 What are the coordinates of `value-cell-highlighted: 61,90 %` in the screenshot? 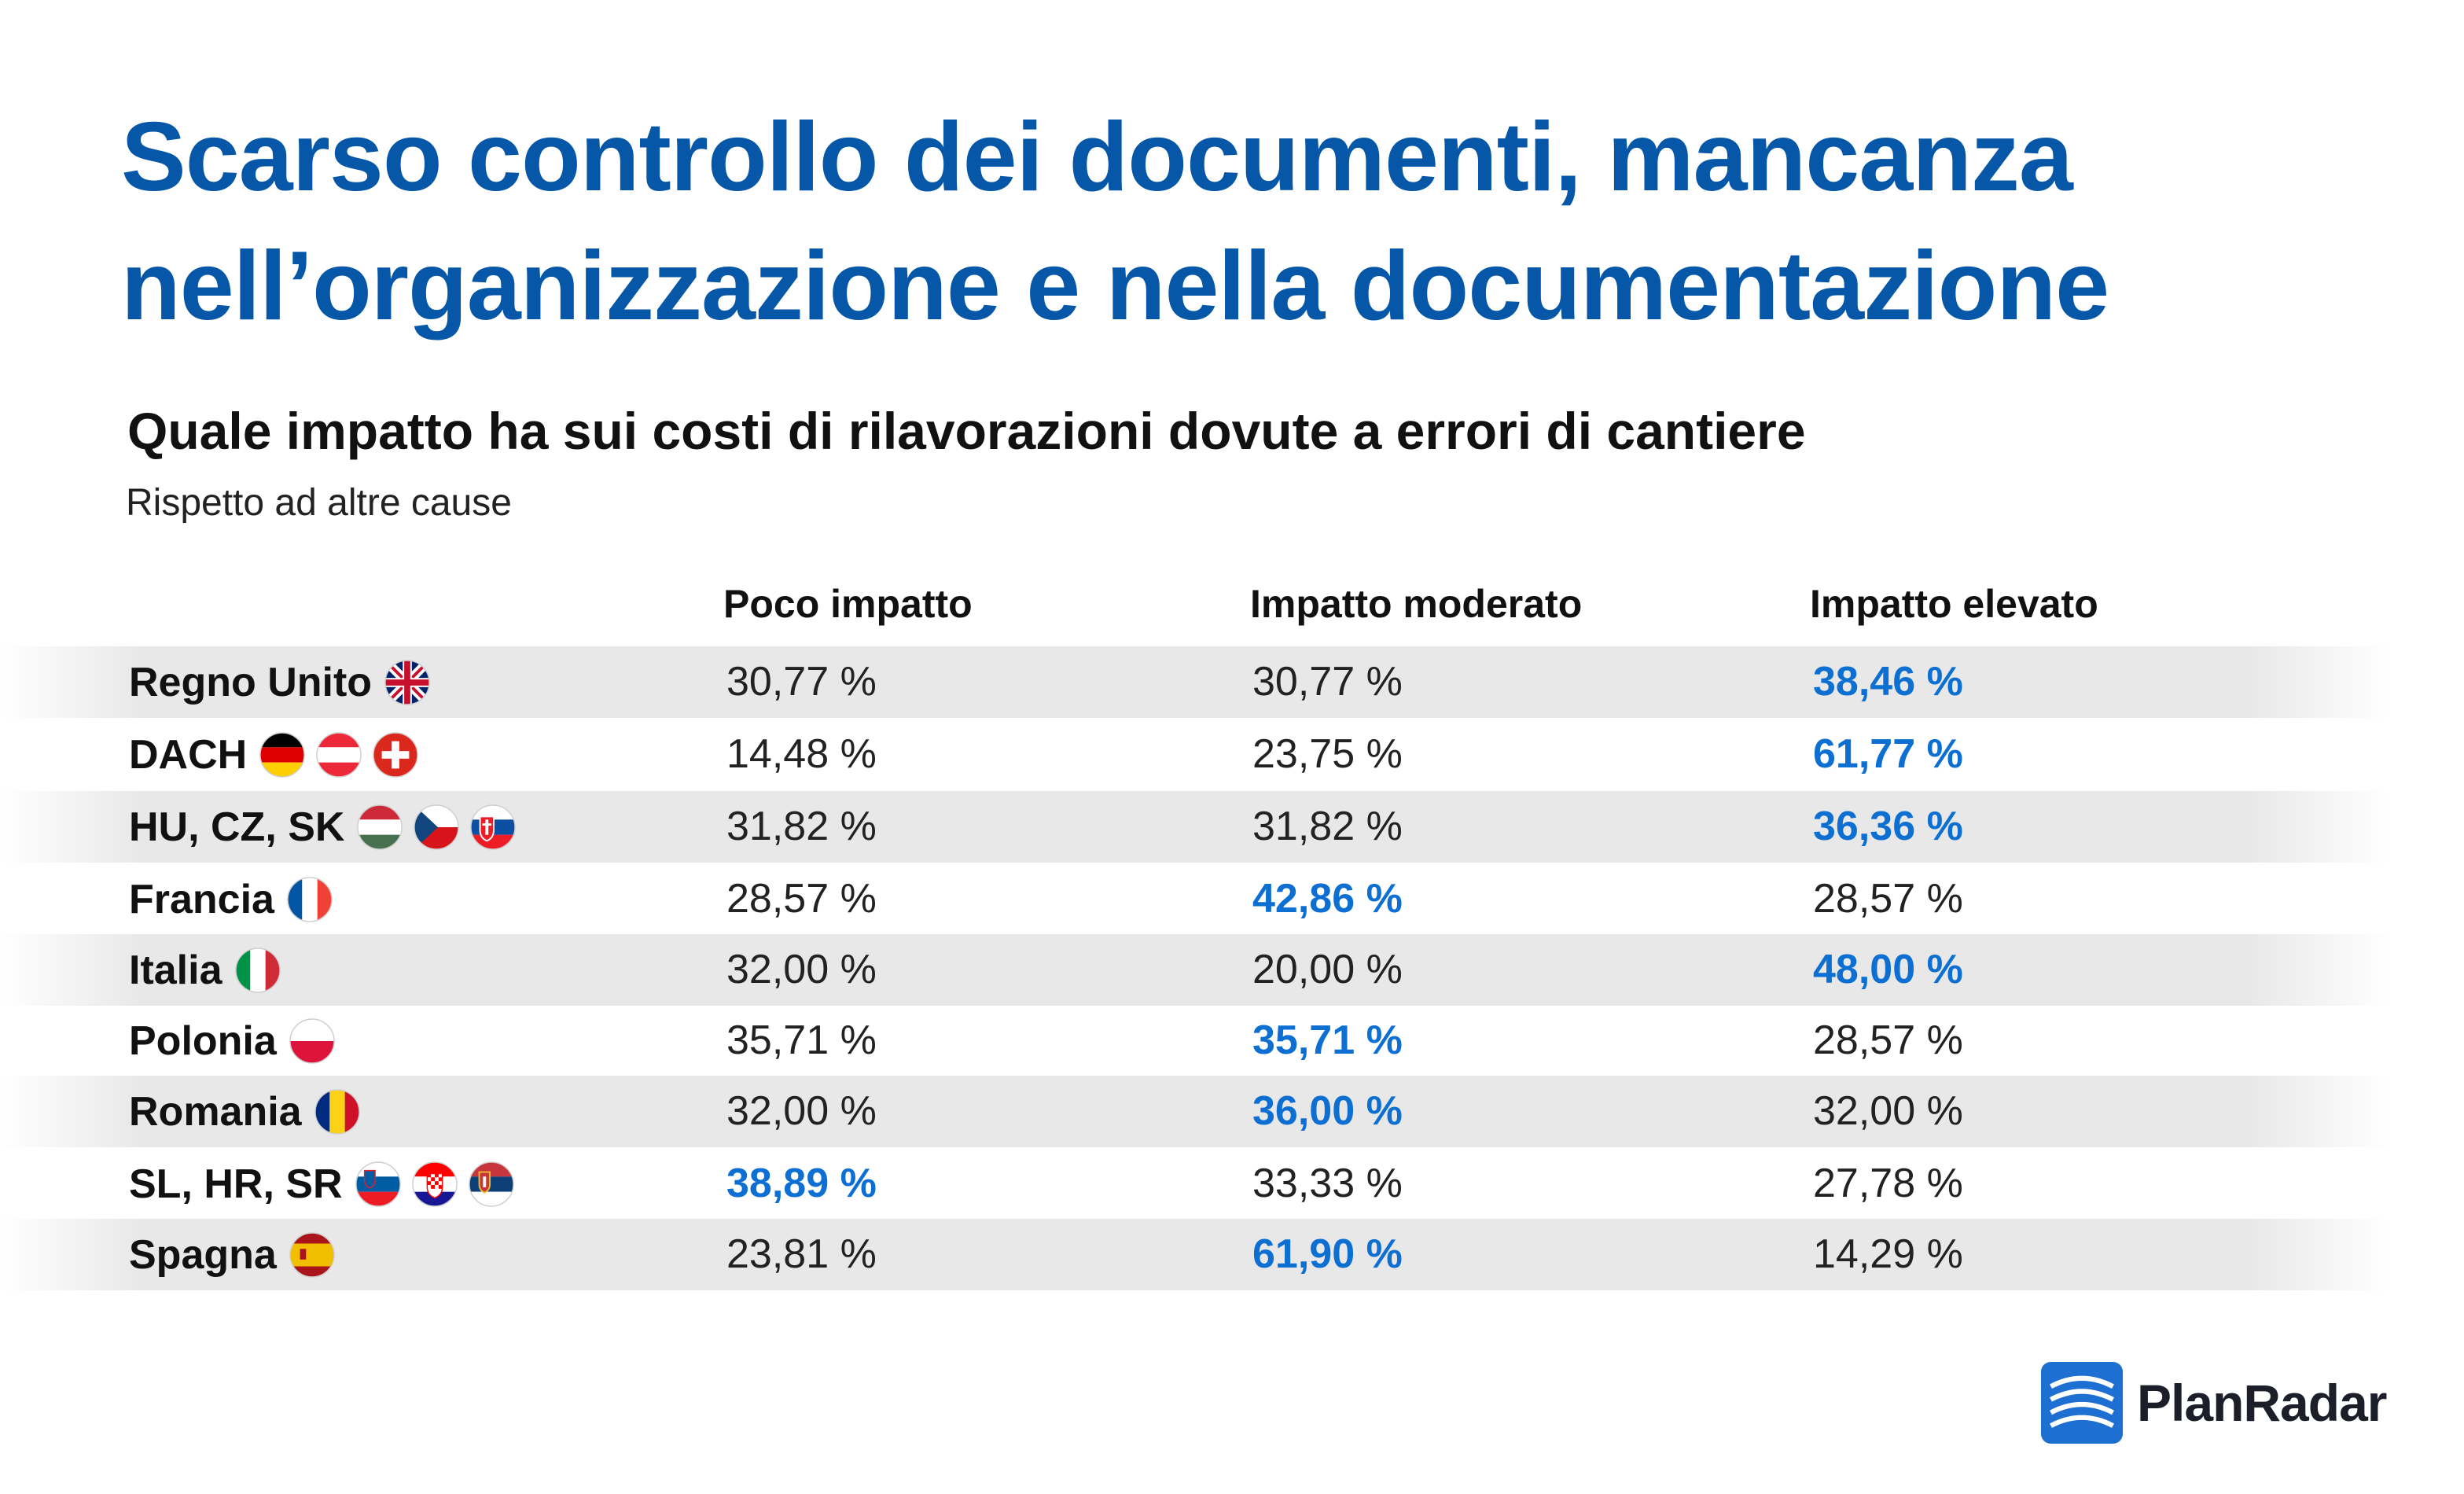 It's located at (1327, 1254).